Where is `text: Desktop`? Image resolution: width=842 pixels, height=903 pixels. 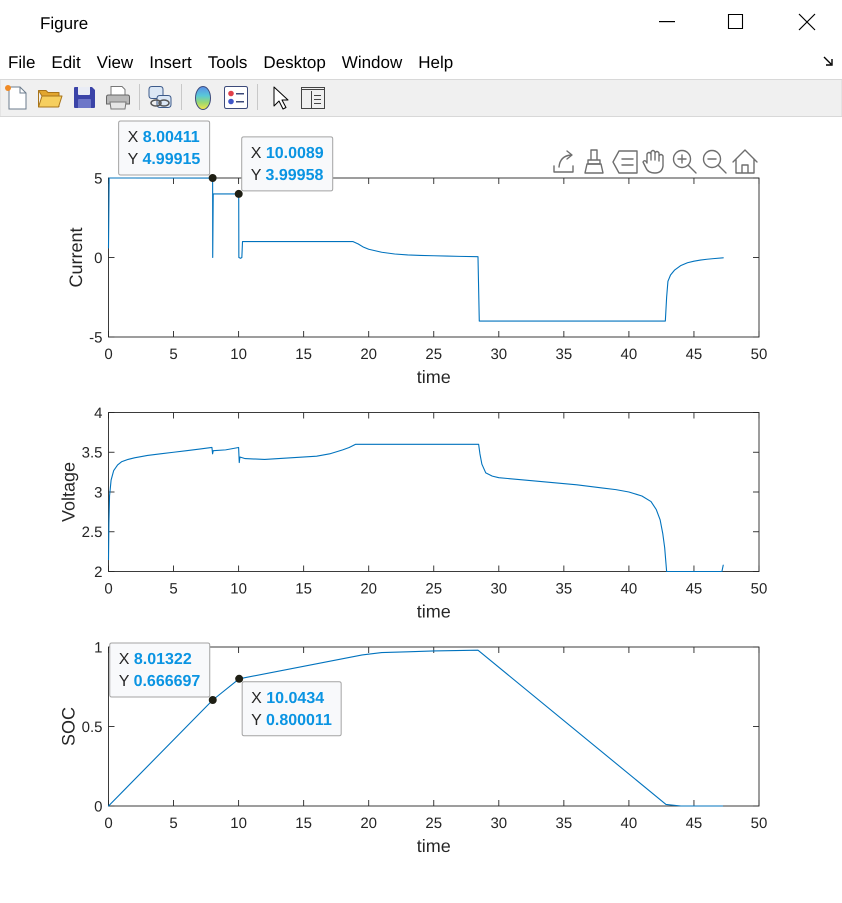 text: Desktop is located at coordinates (294, 62).